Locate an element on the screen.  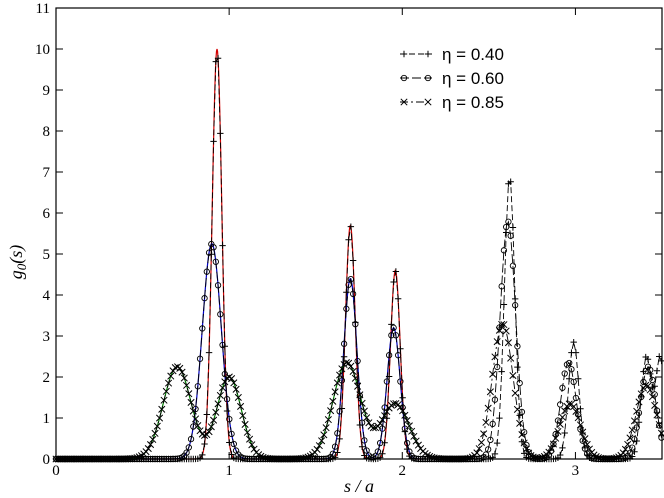
legend-label-2: η = 0.85 is located at coordinates (473, 102).